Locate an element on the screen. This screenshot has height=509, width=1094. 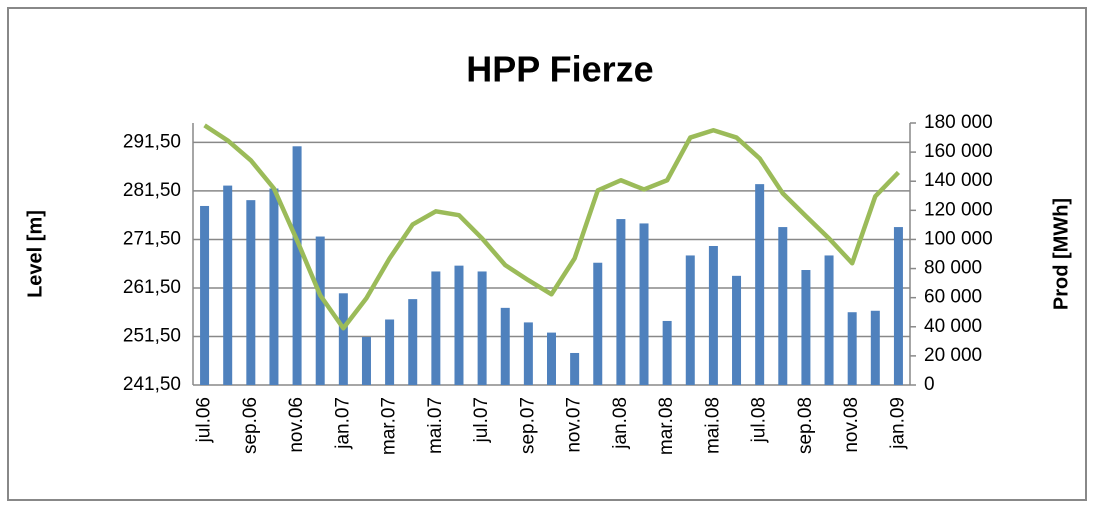
y2-tick-label: 20 000 is located at coordinates (953, 355).